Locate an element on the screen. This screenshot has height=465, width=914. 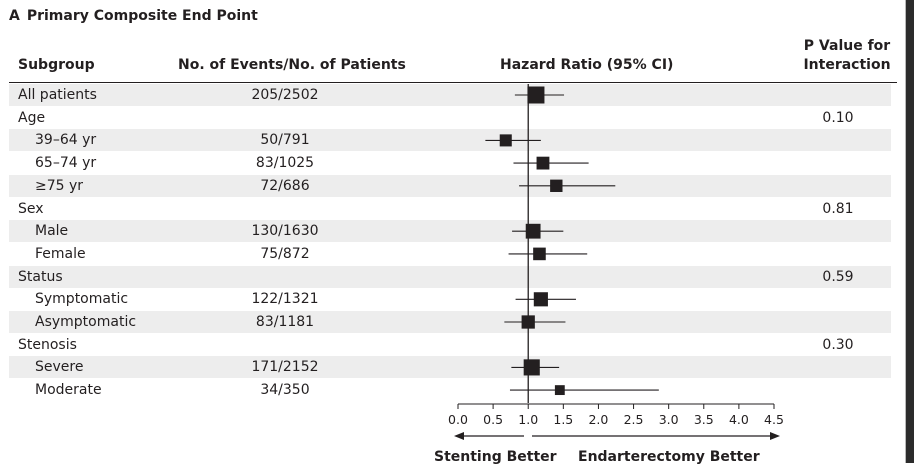
row-label: Male is located at coordinates (52, 231).